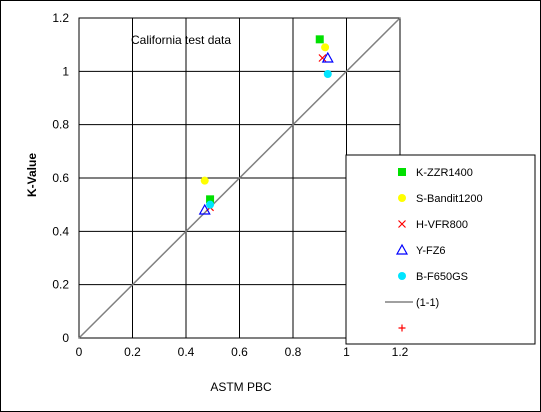 This screenshot has width=541, height=412. Describe the element at coordinates (442, 225) in the screenshot. I see `legend-label: H-VFR800` at that location.